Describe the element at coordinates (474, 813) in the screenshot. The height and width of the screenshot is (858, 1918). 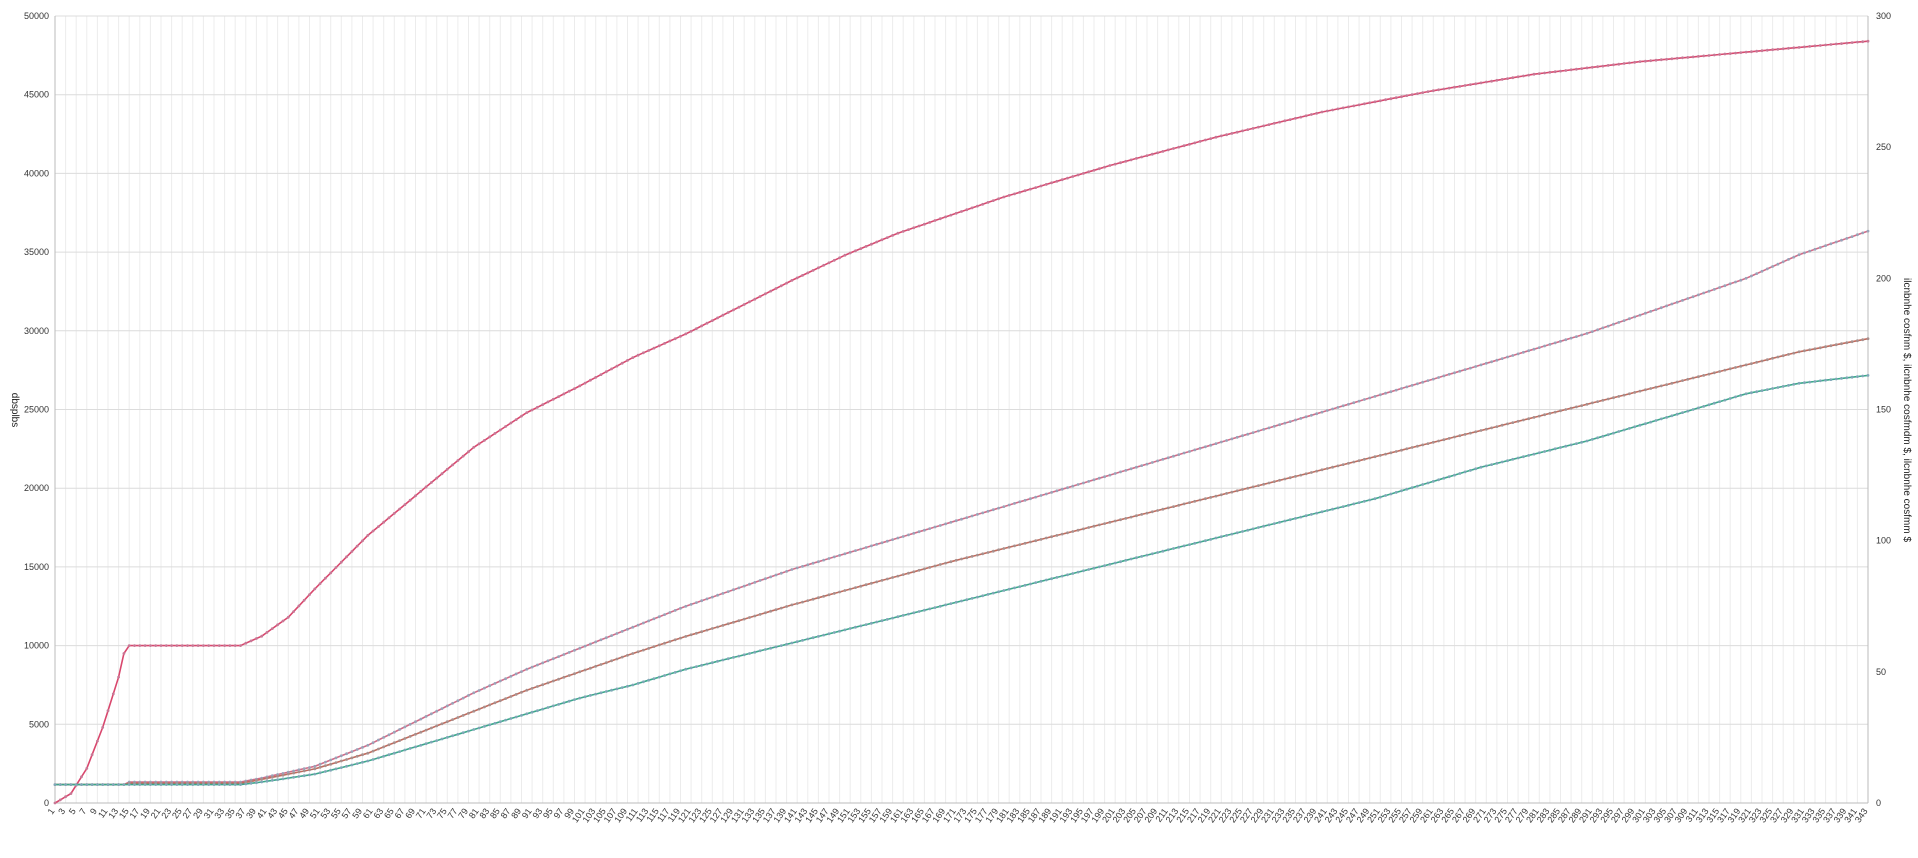
I see `x-tick-label: 81` at that location.